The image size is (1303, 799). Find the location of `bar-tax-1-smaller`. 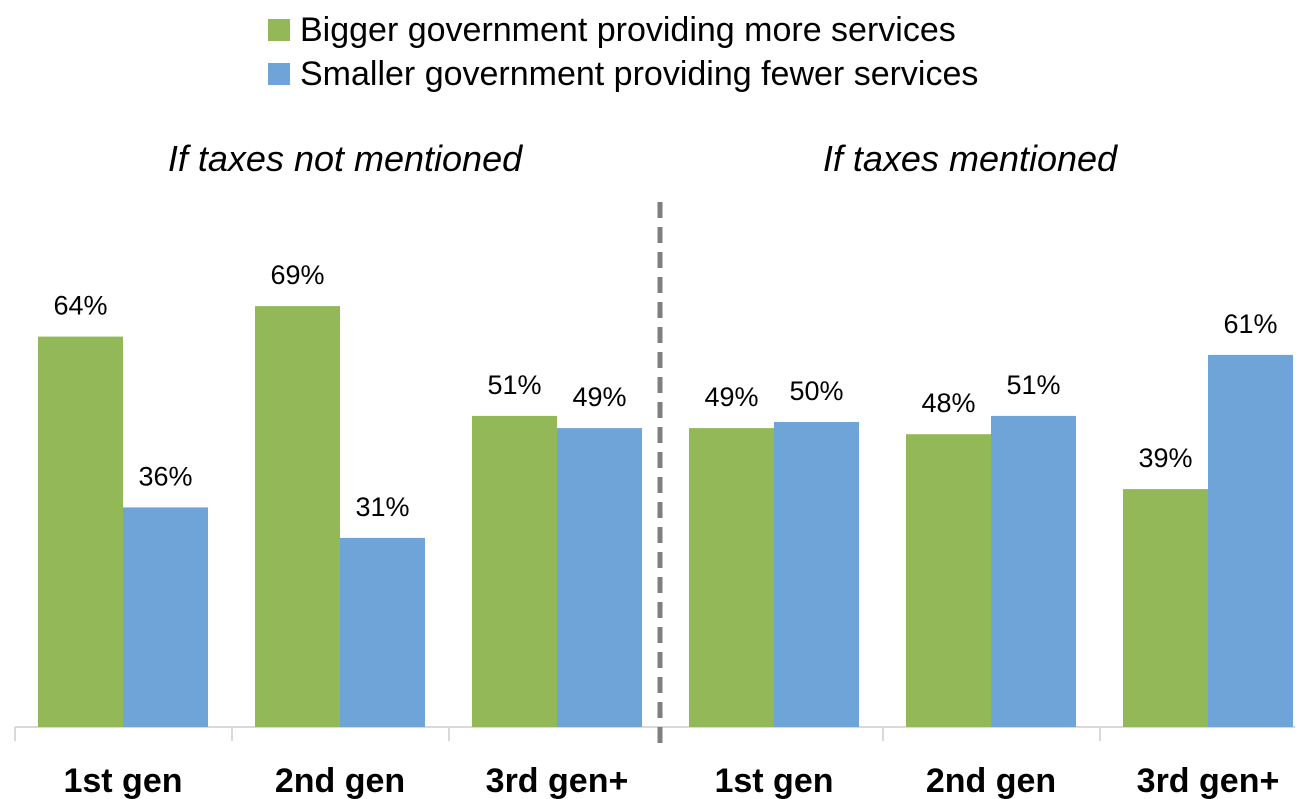

bar-tax-1-smaller is located at coordinates (816, 574).